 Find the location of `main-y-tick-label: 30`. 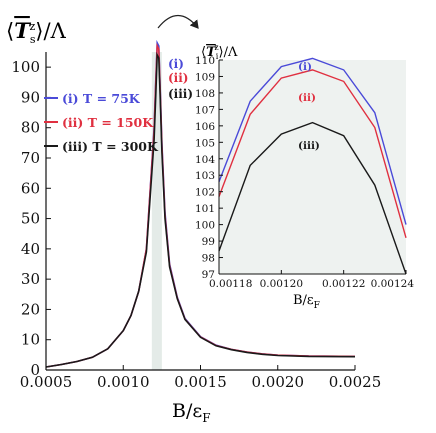

main-y-tick-label: 30 is located at coordinates (30, 279).